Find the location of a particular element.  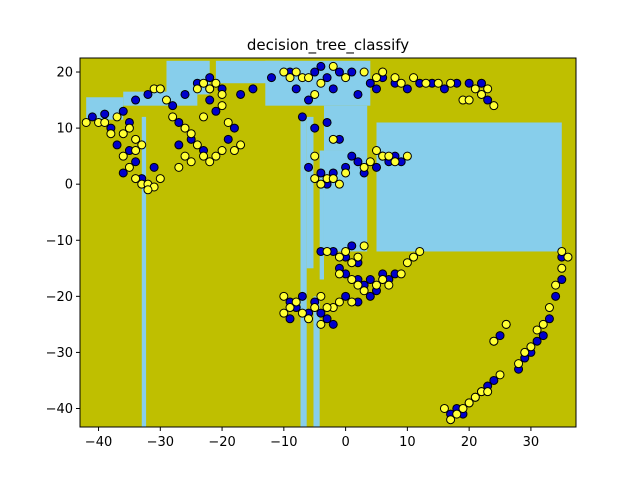

x-tick-label: 30 is located at coordinates (531, 442).